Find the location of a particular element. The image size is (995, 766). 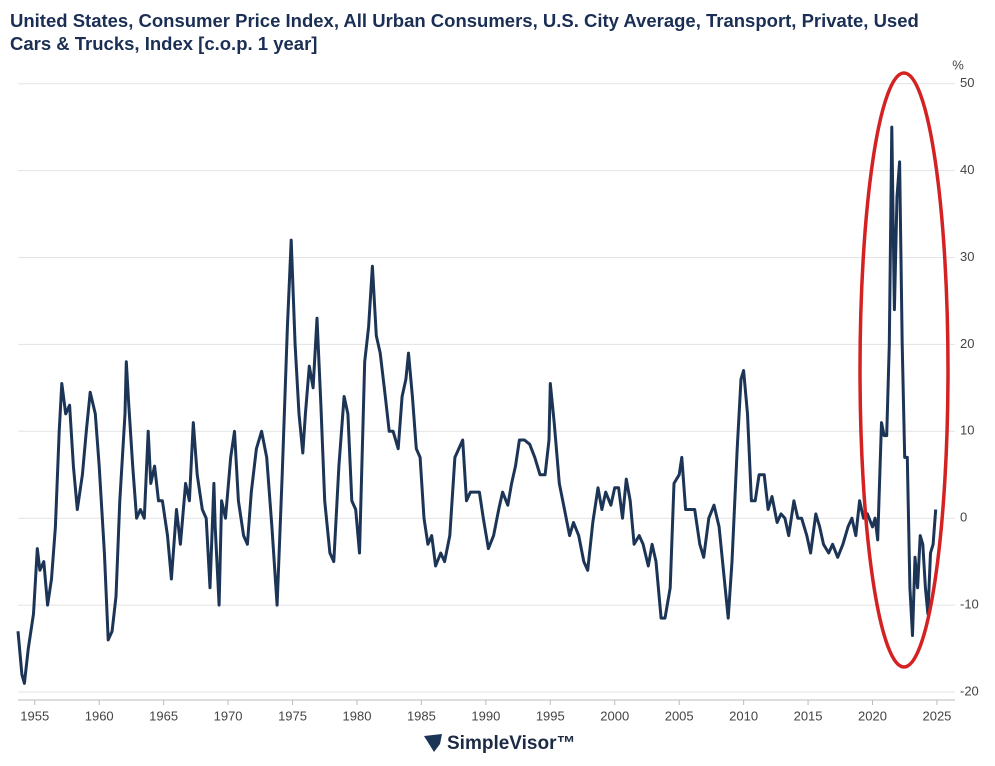

logo: SimpleVisor™ is located at coordinates (499, 743).